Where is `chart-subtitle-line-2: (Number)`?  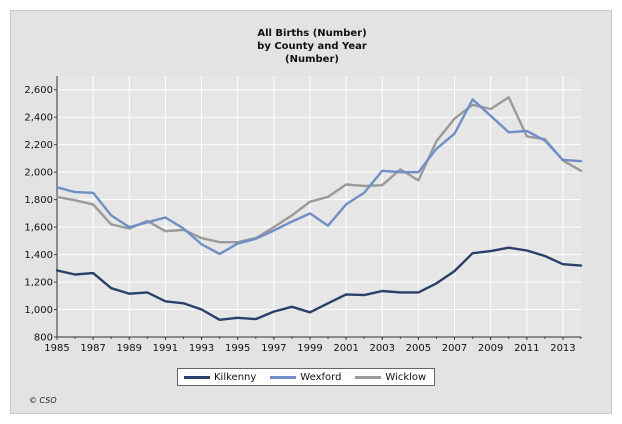 chart-subtitle-line-2: (Number) is located at coordinates (312, 59).